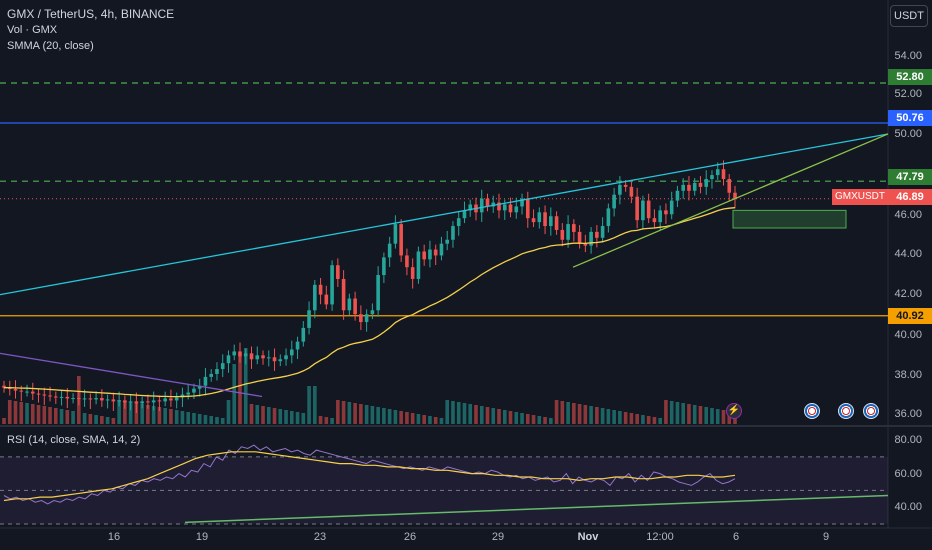  Describe the element at coordinates (114, 537) in the screenshot. I see `time-axis-label: 16` at that location.